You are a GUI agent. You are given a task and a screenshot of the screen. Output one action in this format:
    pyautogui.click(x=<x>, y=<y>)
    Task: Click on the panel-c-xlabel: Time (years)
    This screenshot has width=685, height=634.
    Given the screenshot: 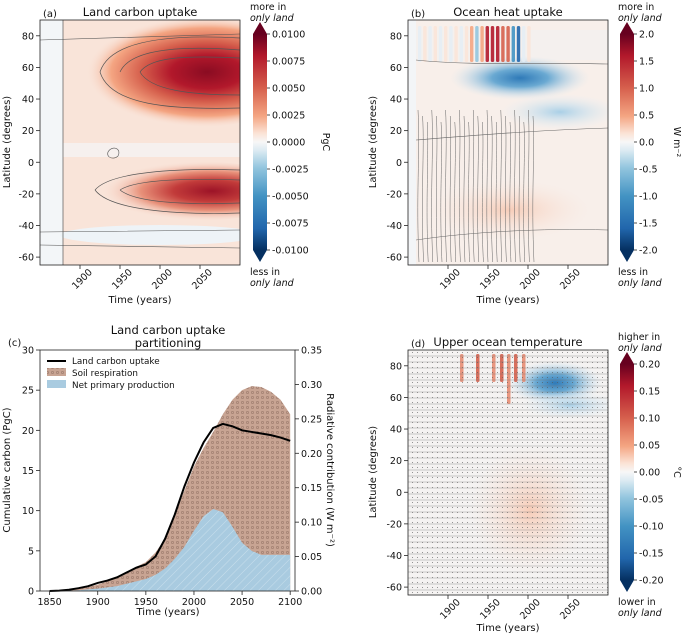 What is the action you would take?
    pyautogui.click(x=168, y=612)
    